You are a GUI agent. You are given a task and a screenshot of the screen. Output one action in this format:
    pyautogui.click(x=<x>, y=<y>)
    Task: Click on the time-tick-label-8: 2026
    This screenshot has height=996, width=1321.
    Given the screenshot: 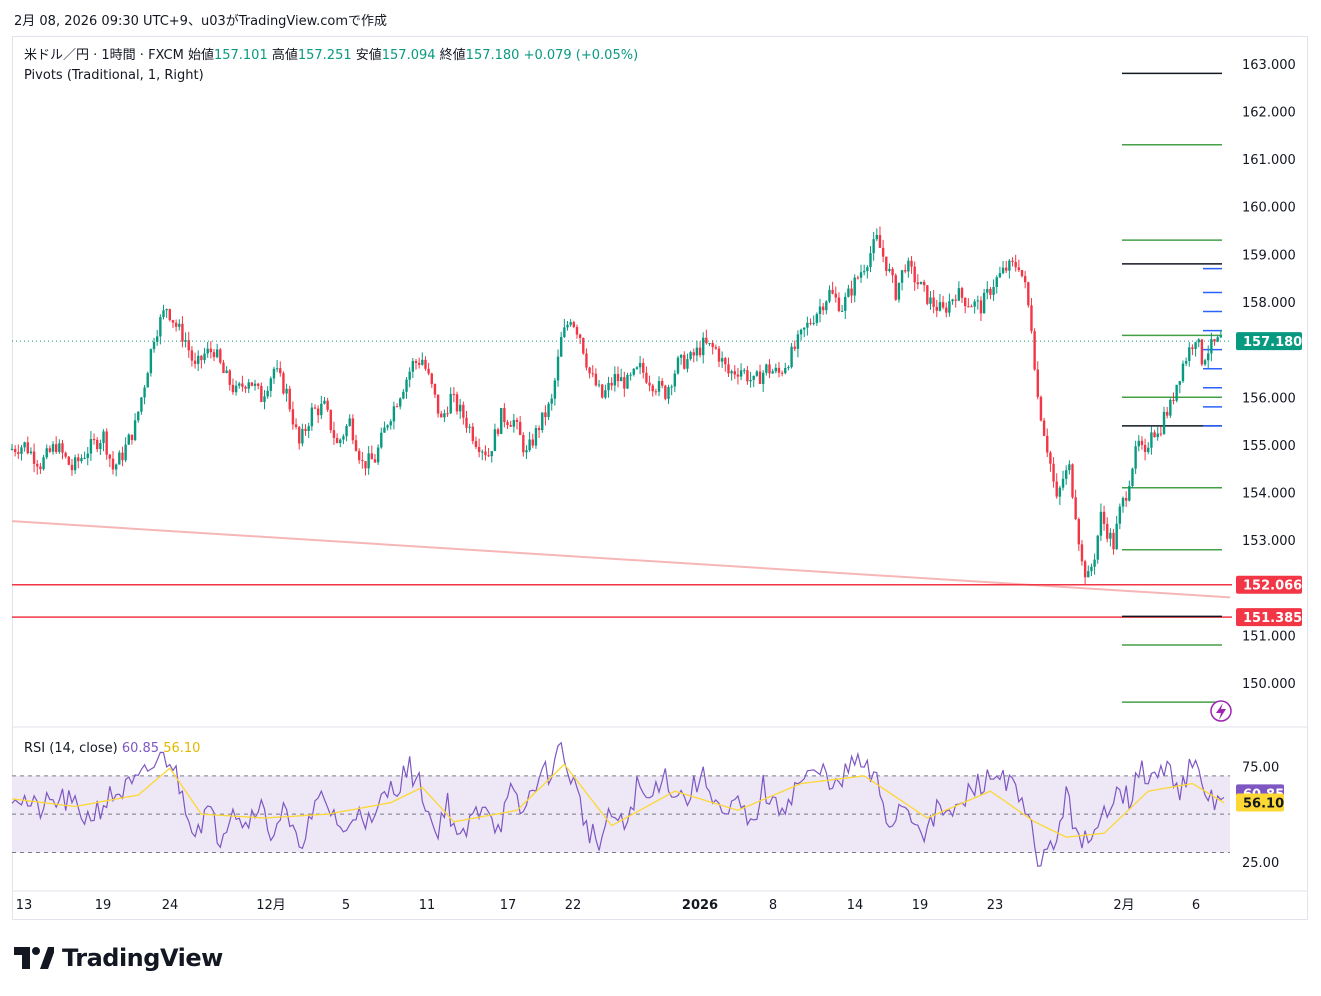 What is the action you would take?
    pyautogui.click(x=700, y=905)
    